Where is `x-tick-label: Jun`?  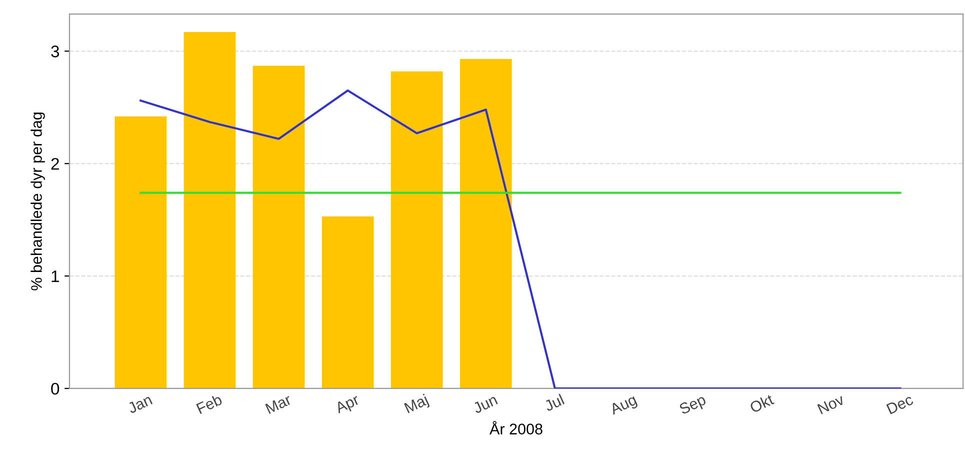
x-tick-label: Jun is located at coordinates (485, 404).